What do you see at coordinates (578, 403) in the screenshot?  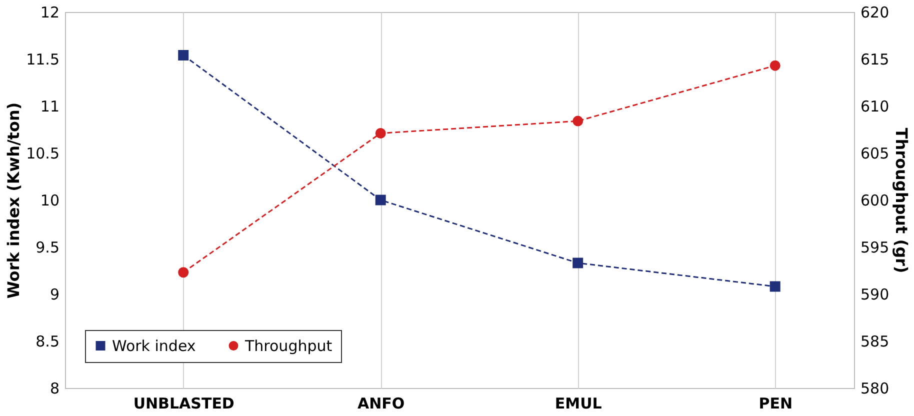 I see `x-tick-label: EMUL` at bounding box center [578, 403].